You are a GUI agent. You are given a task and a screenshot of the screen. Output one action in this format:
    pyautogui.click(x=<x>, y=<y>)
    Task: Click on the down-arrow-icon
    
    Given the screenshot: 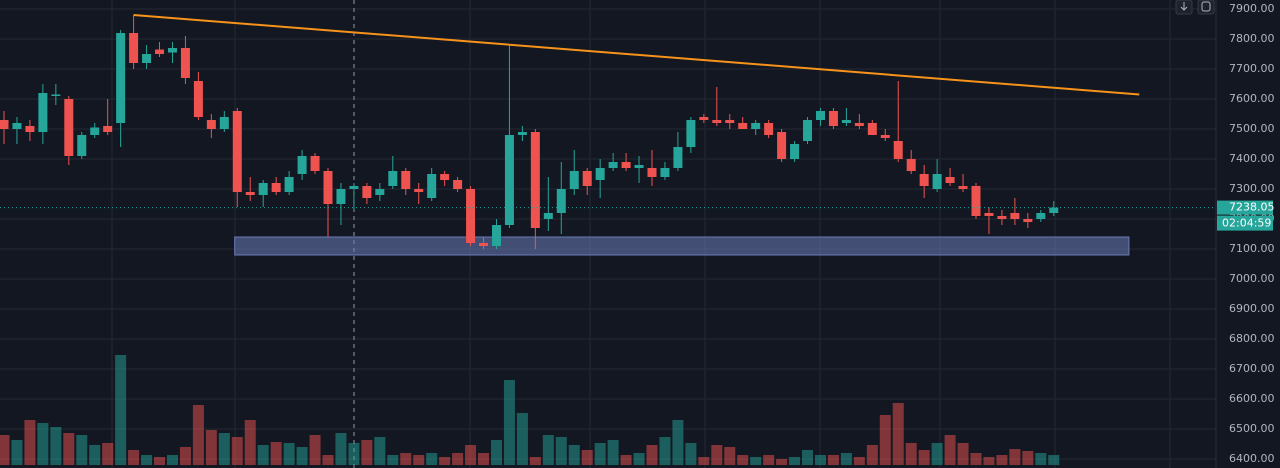 What is the action you would take?
    pyautogui.click(x=1184, y=6)
    